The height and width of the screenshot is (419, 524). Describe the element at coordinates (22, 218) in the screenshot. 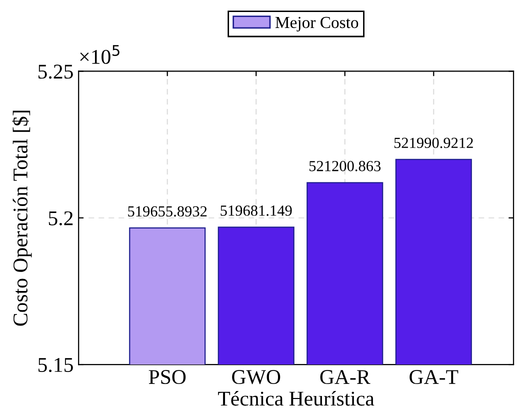

I see `y-axis-title: Costo Operación Total [$]` at that location.